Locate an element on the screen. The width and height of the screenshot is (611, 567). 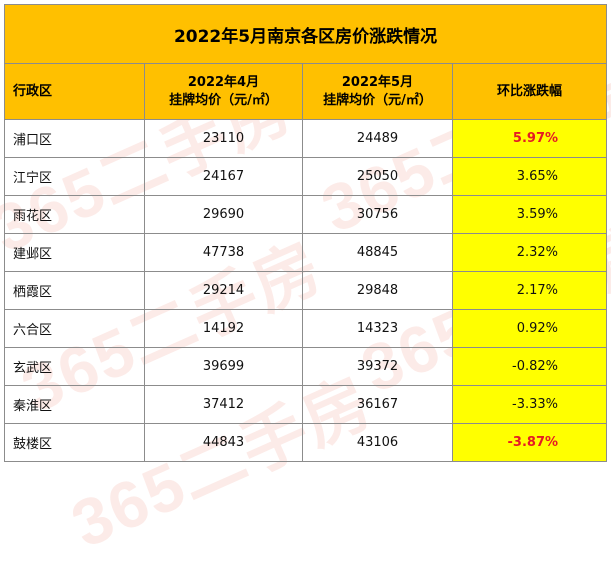
april-price-cell: 23110 is located at coordinates (223, 138).